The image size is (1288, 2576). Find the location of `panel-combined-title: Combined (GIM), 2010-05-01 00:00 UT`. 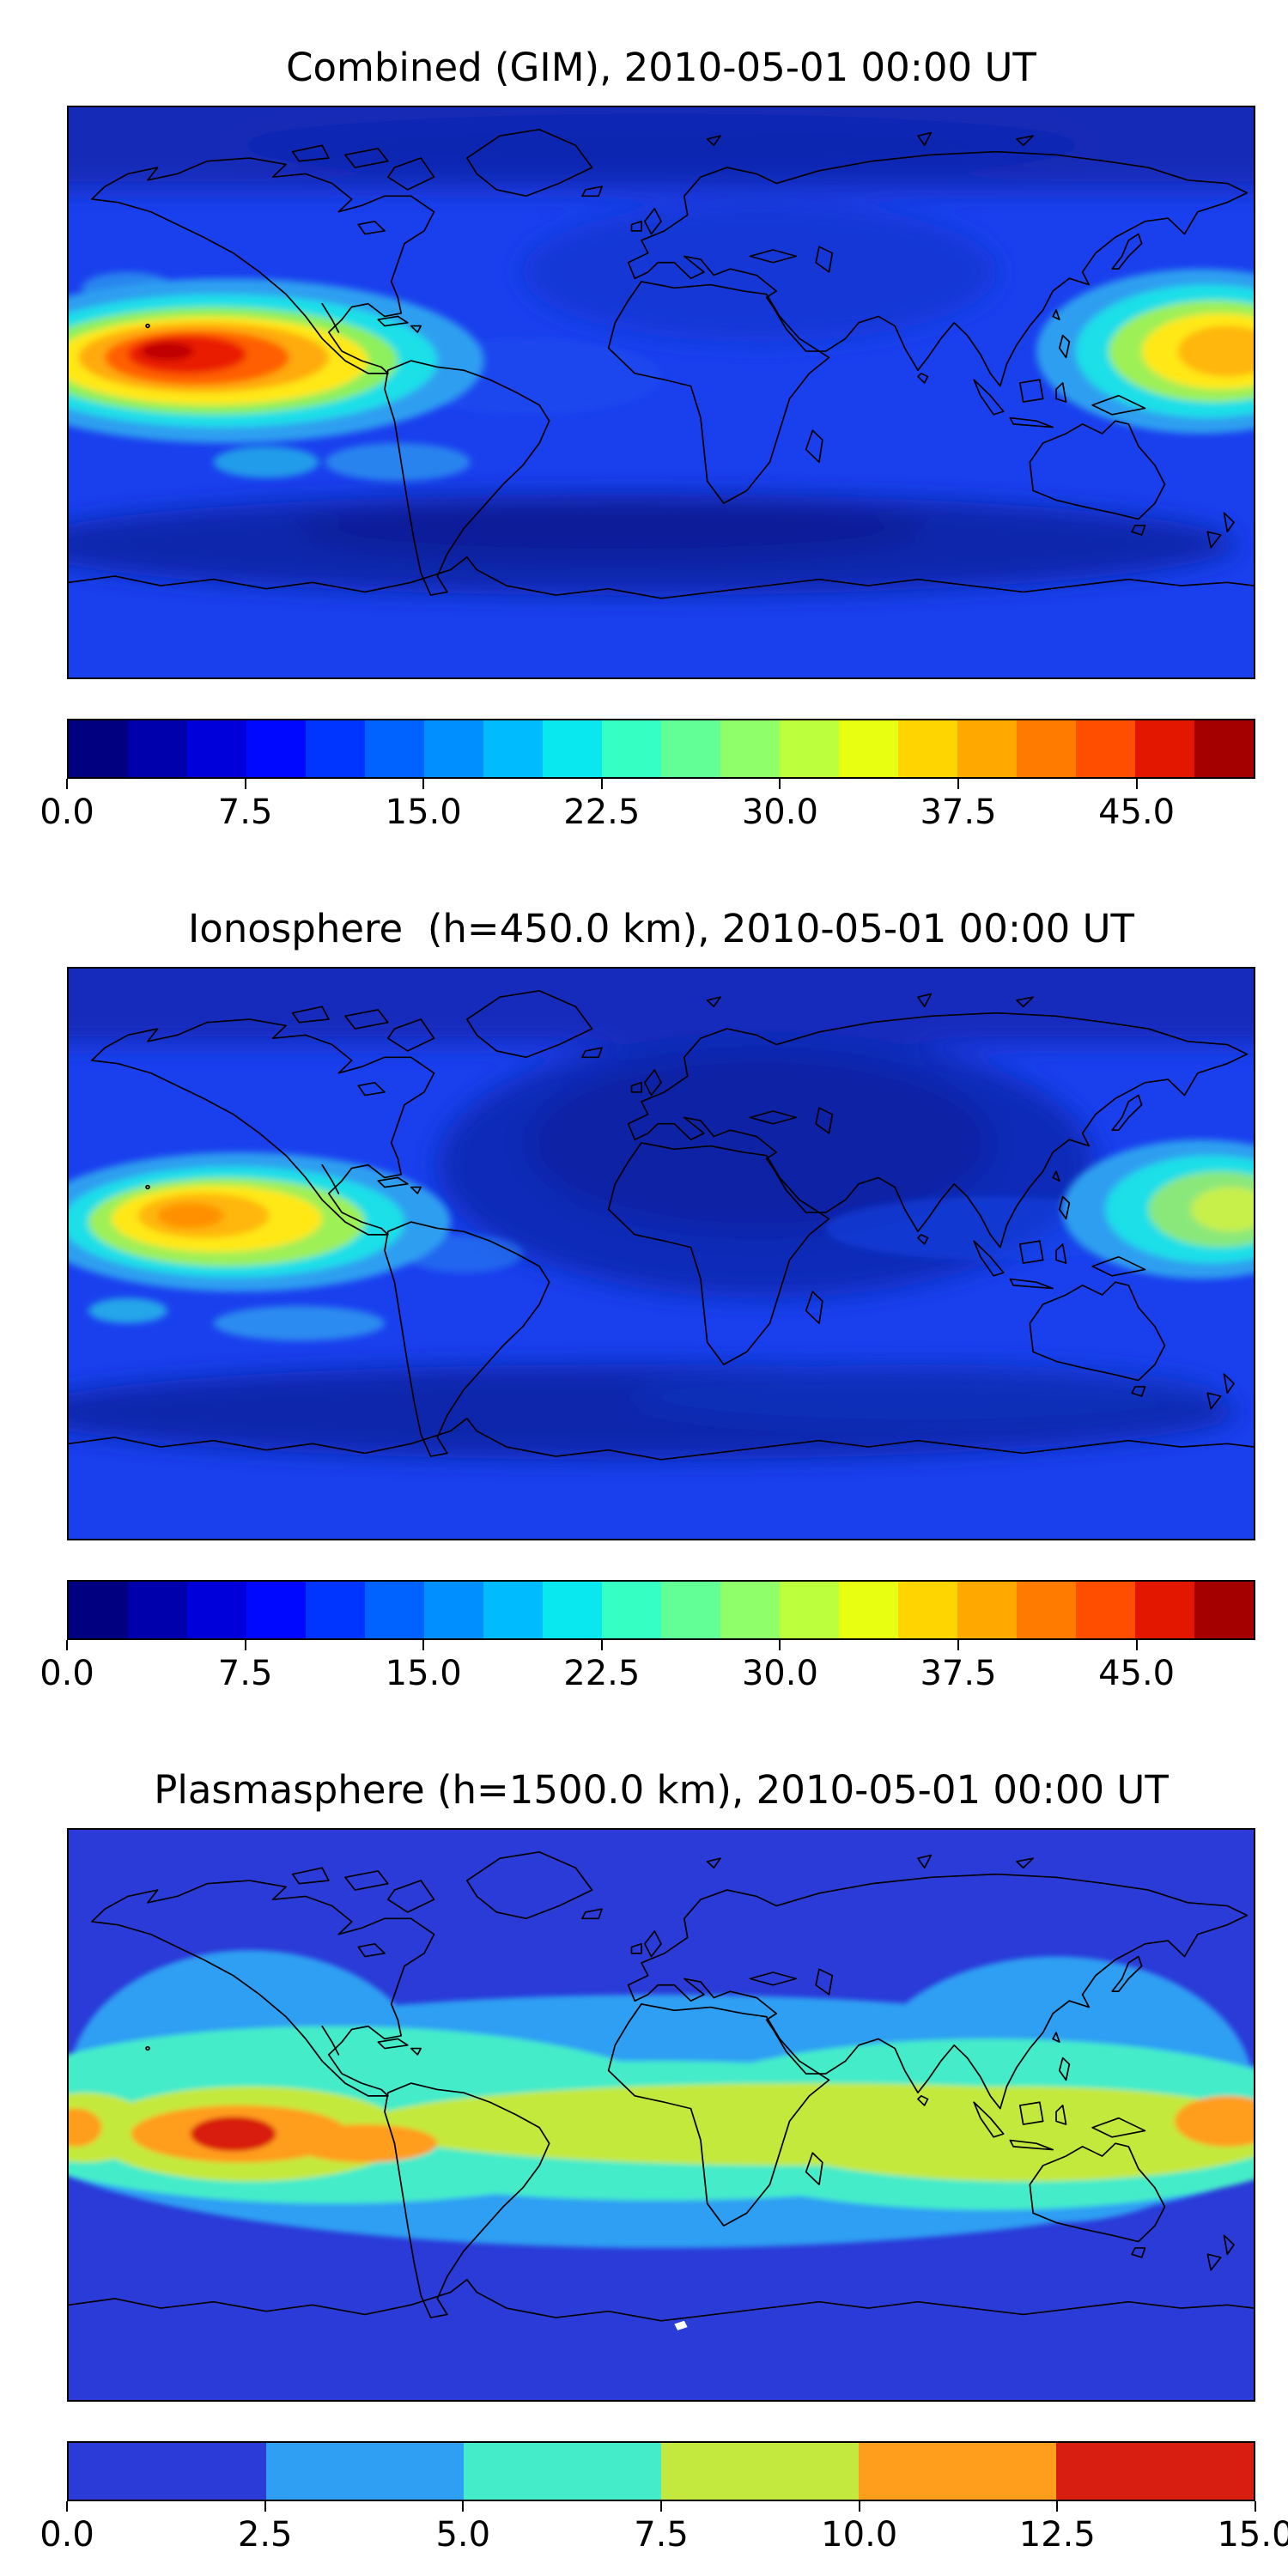

panel-combined-title: Combined (GIM), 2010-05-01 00:00 UT is located at coordinates (661, 67).